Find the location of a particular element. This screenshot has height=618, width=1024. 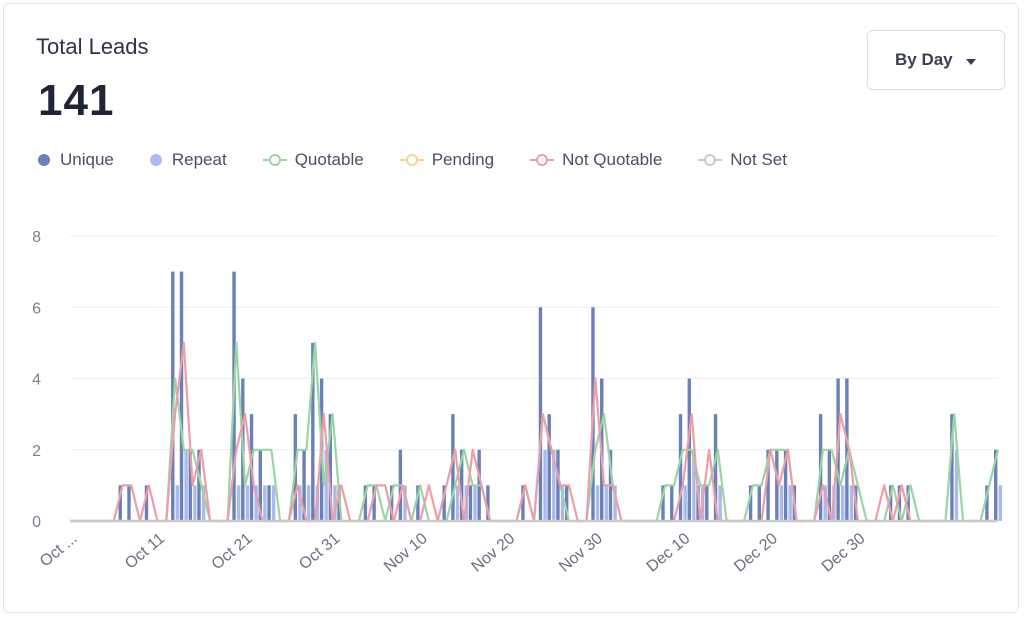

x-tick-label: Dec 30 is located at coordinates (844, 553).